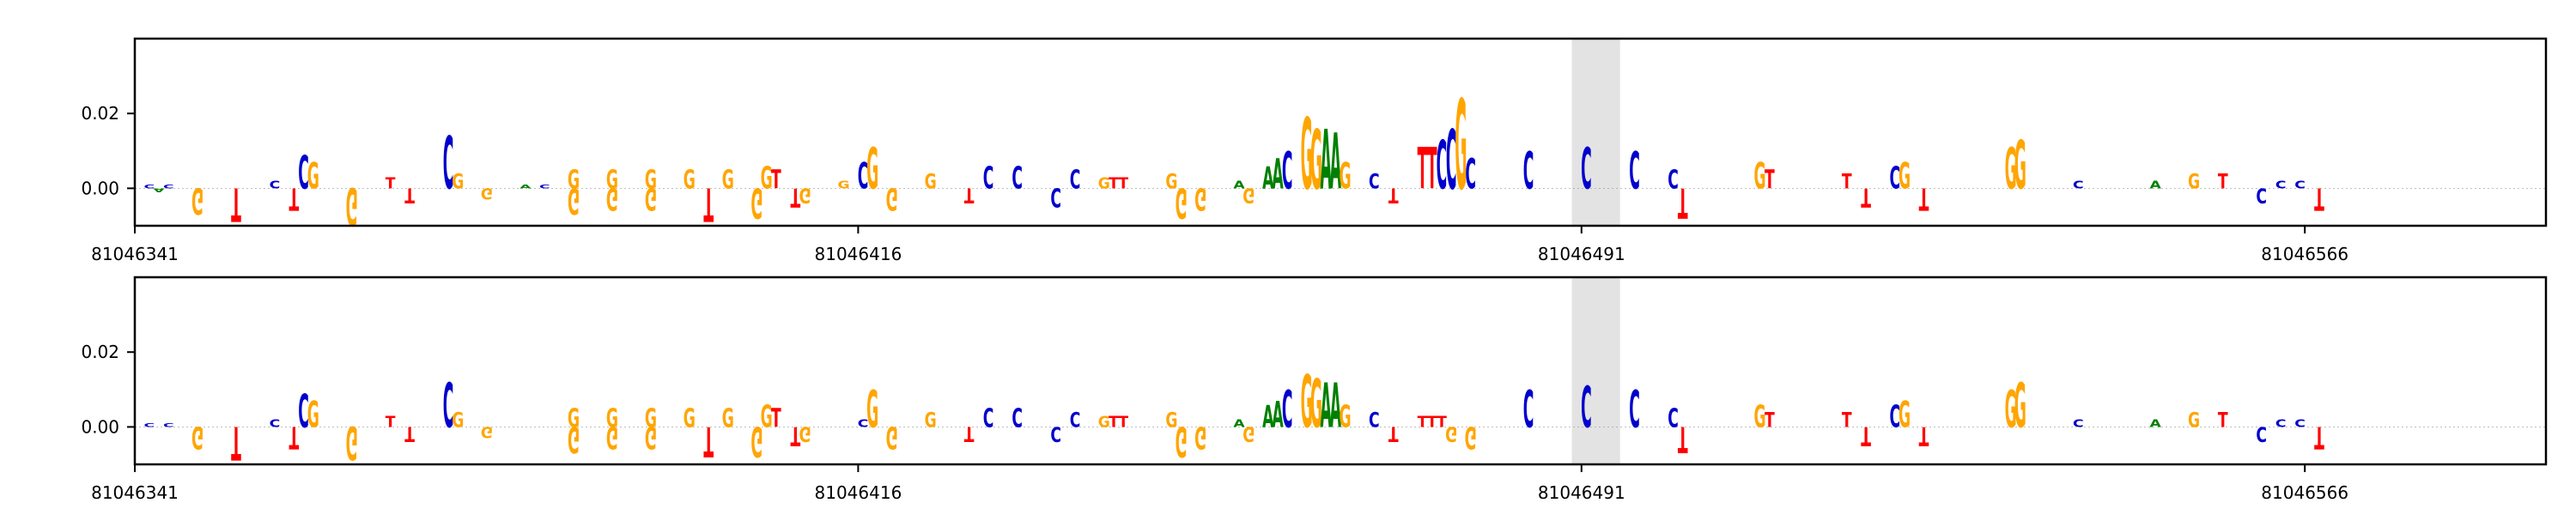 This screenshot has height=515, width=2576. What do you see at coordinates (100, 352) in the screenshot?
I see `y-tick-label: 0.02` at bounding box center [100, 352].